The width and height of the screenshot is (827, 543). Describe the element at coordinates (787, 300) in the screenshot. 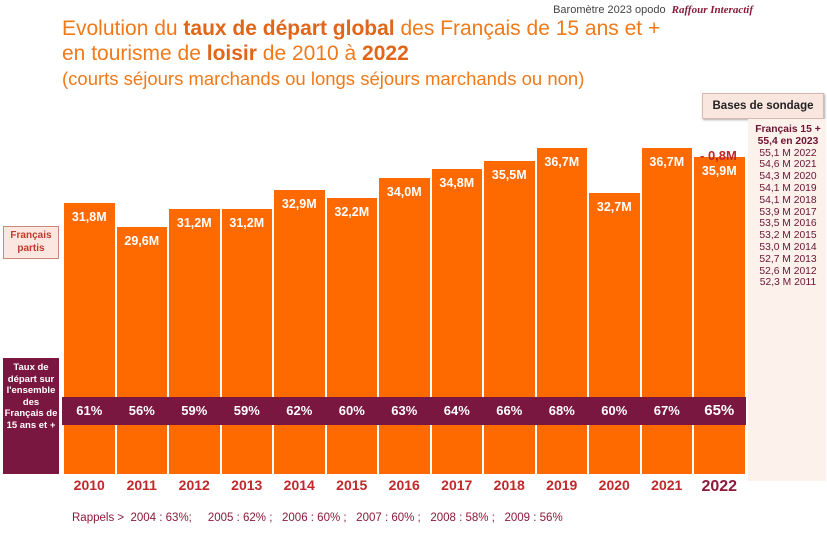

I see `bases-background` at that location.